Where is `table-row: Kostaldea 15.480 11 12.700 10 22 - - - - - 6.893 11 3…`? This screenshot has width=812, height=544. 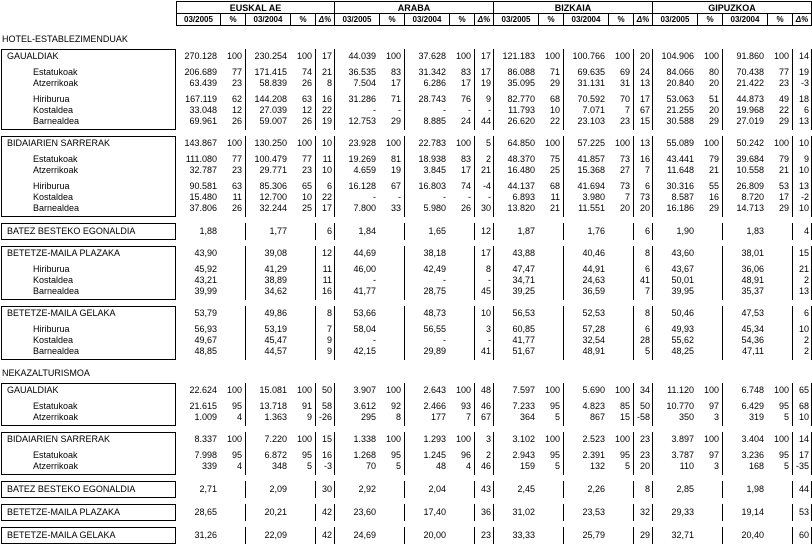
table-row: Kostaldea 15.480 11 12.700 10 22 - - - - - 6.893 11 3… is located at coordinates (406, 197).